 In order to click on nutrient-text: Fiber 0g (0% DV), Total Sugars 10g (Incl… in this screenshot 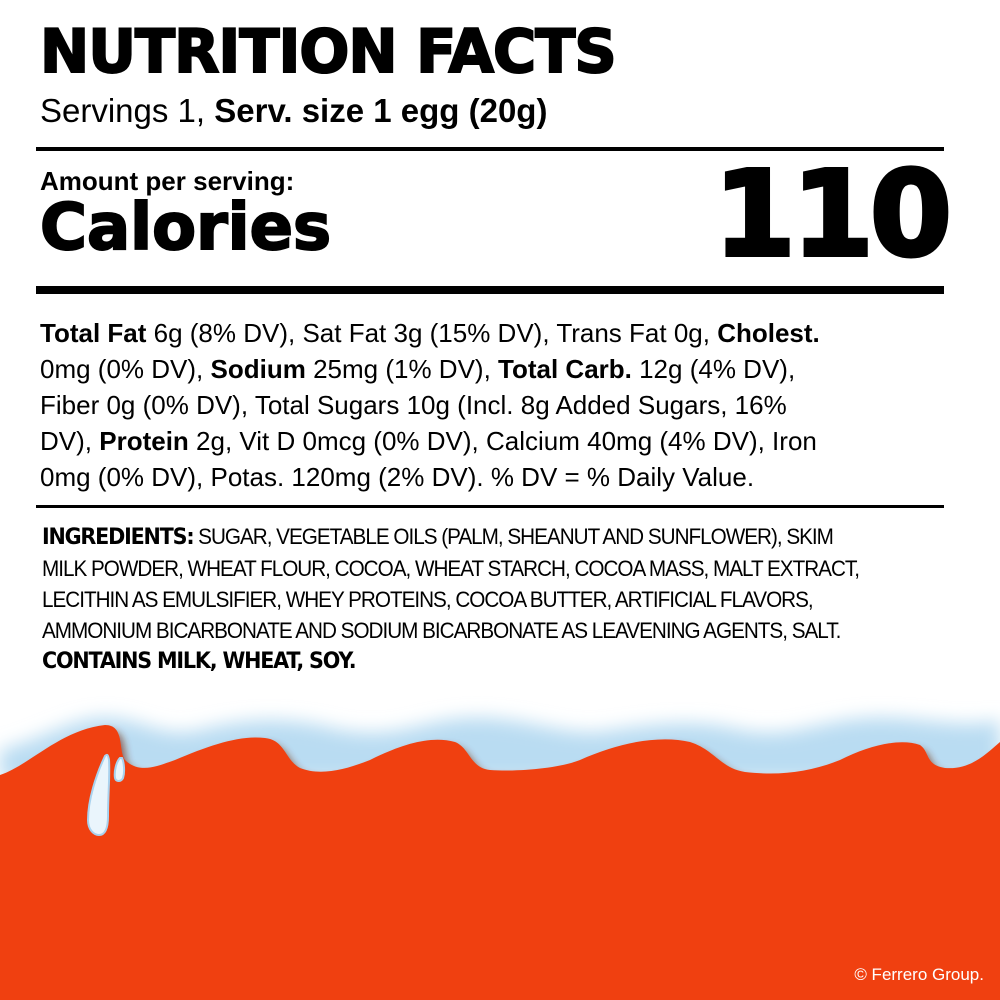, I will do `click(413, 405)`.